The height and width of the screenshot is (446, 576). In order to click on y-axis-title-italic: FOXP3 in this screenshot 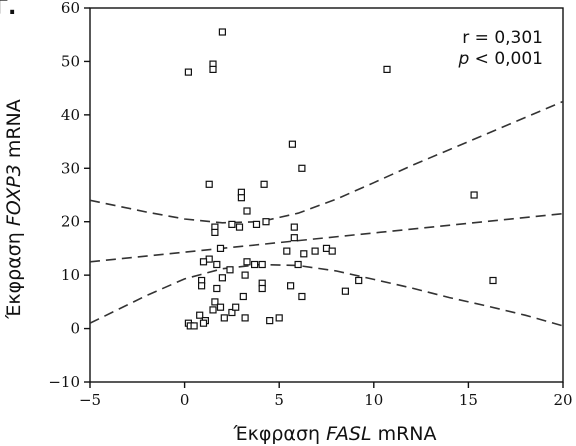, I will do `click(14, 195)`.